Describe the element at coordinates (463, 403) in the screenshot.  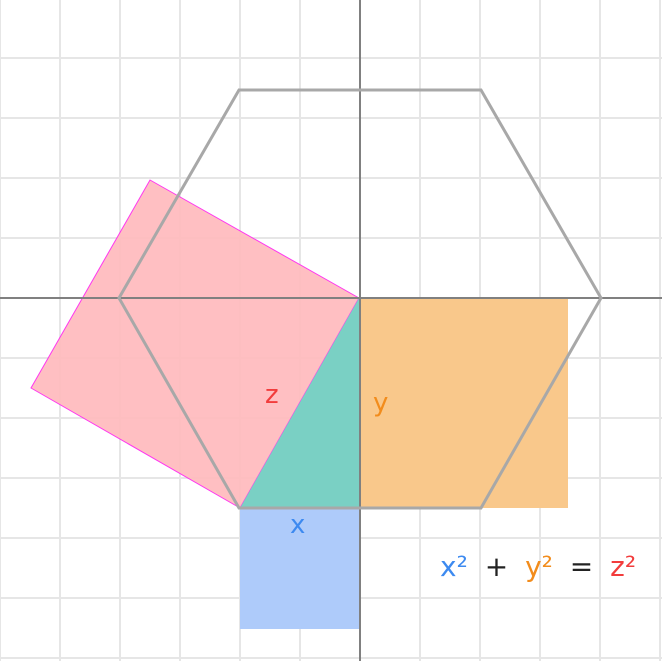
I see `square-y` at that location.